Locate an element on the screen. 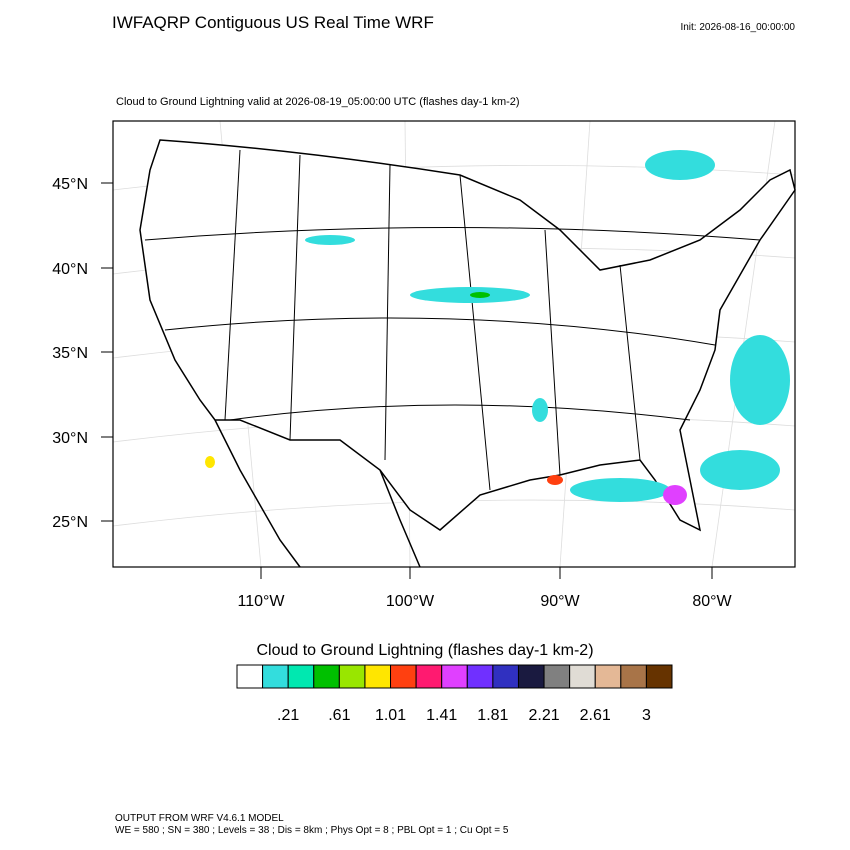  lon-label: 90°W is located at coordinates (560, 601).